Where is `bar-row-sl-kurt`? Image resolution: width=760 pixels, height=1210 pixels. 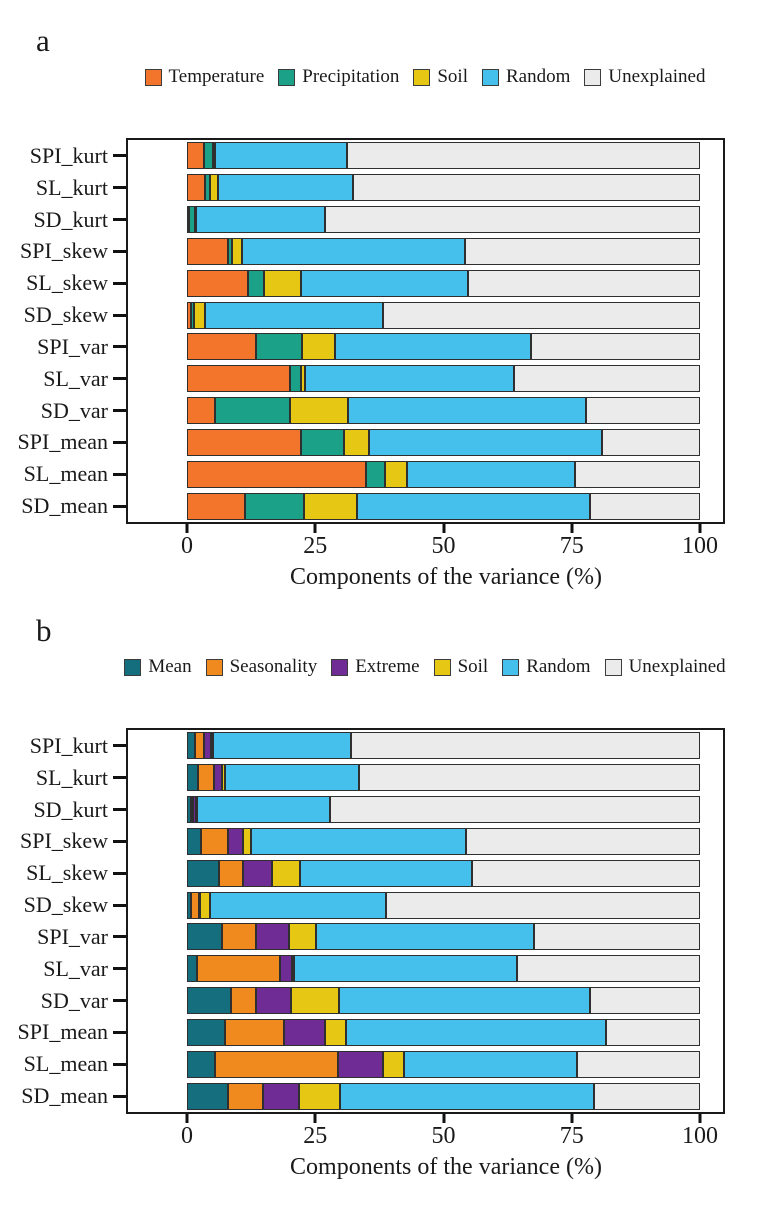
bar-row-sl-kurt is located at coordinates (425, 778).